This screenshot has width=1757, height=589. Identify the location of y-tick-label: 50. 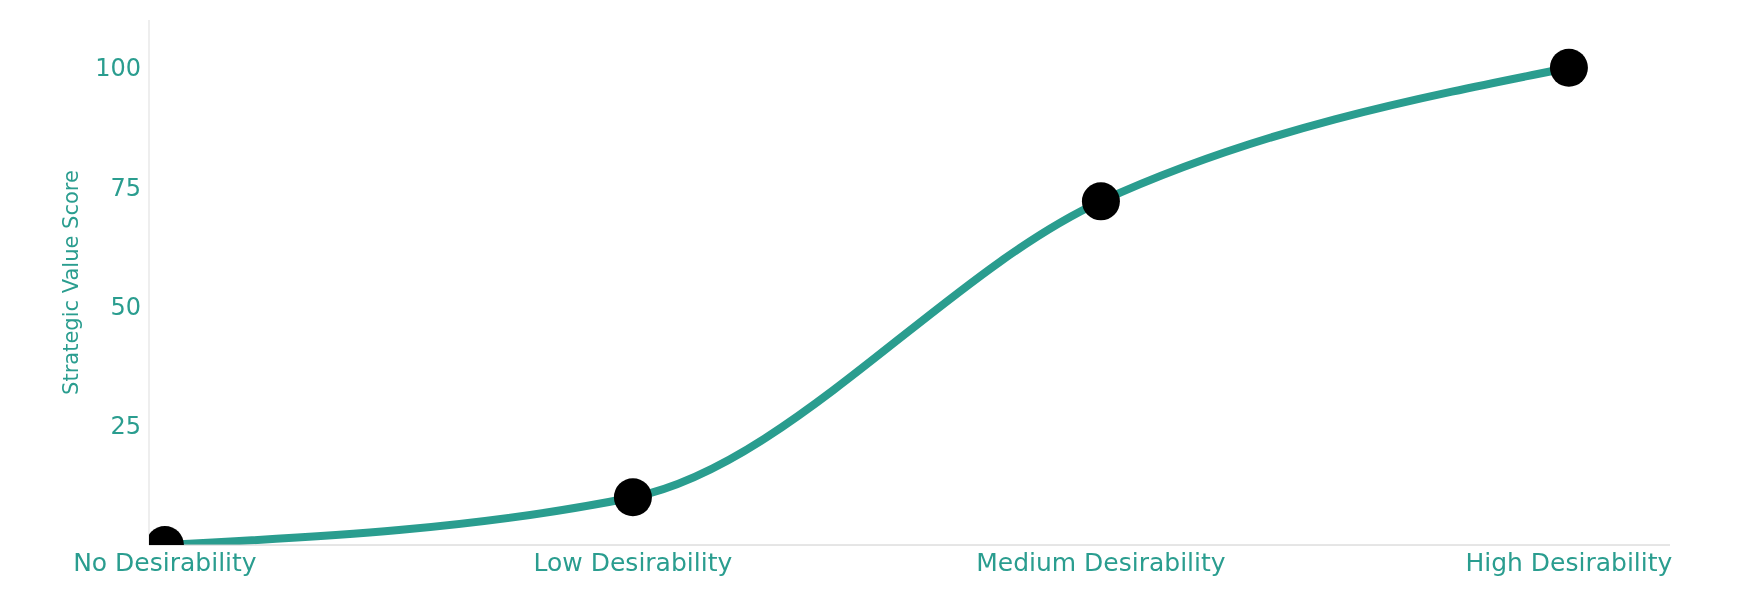
(125, 306).